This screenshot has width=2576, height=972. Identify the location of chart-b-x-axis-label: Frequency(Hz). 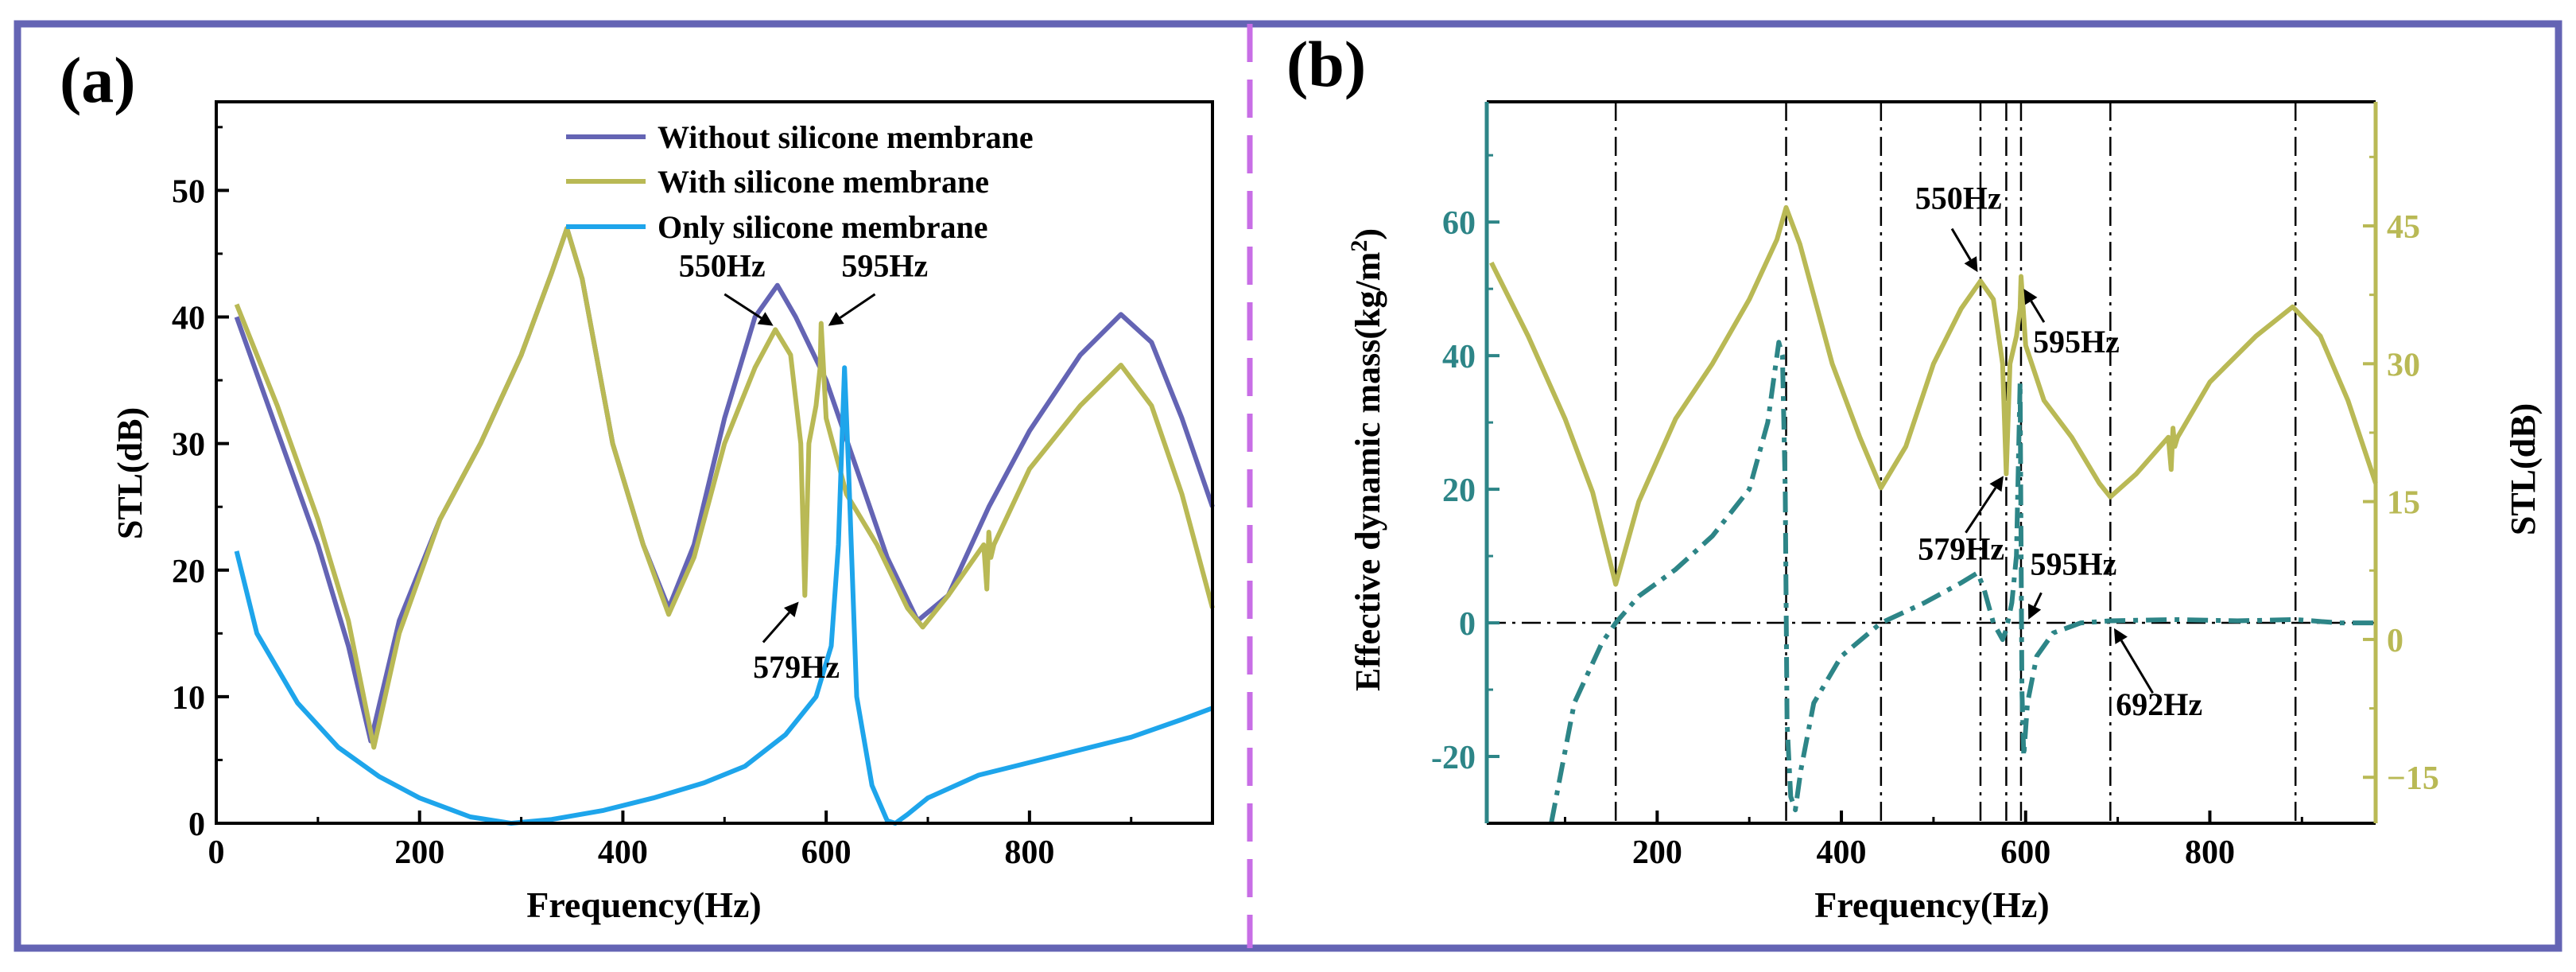
(1932, 905).